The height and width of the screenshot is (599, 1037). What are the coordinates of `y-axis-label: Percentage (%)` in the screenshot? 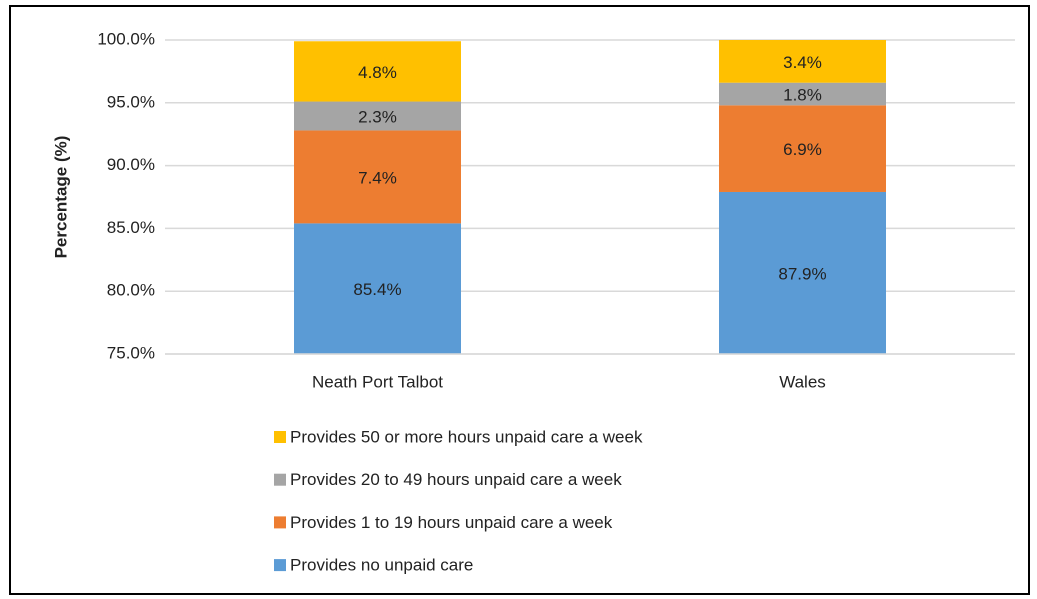 It's located at (60, 197).